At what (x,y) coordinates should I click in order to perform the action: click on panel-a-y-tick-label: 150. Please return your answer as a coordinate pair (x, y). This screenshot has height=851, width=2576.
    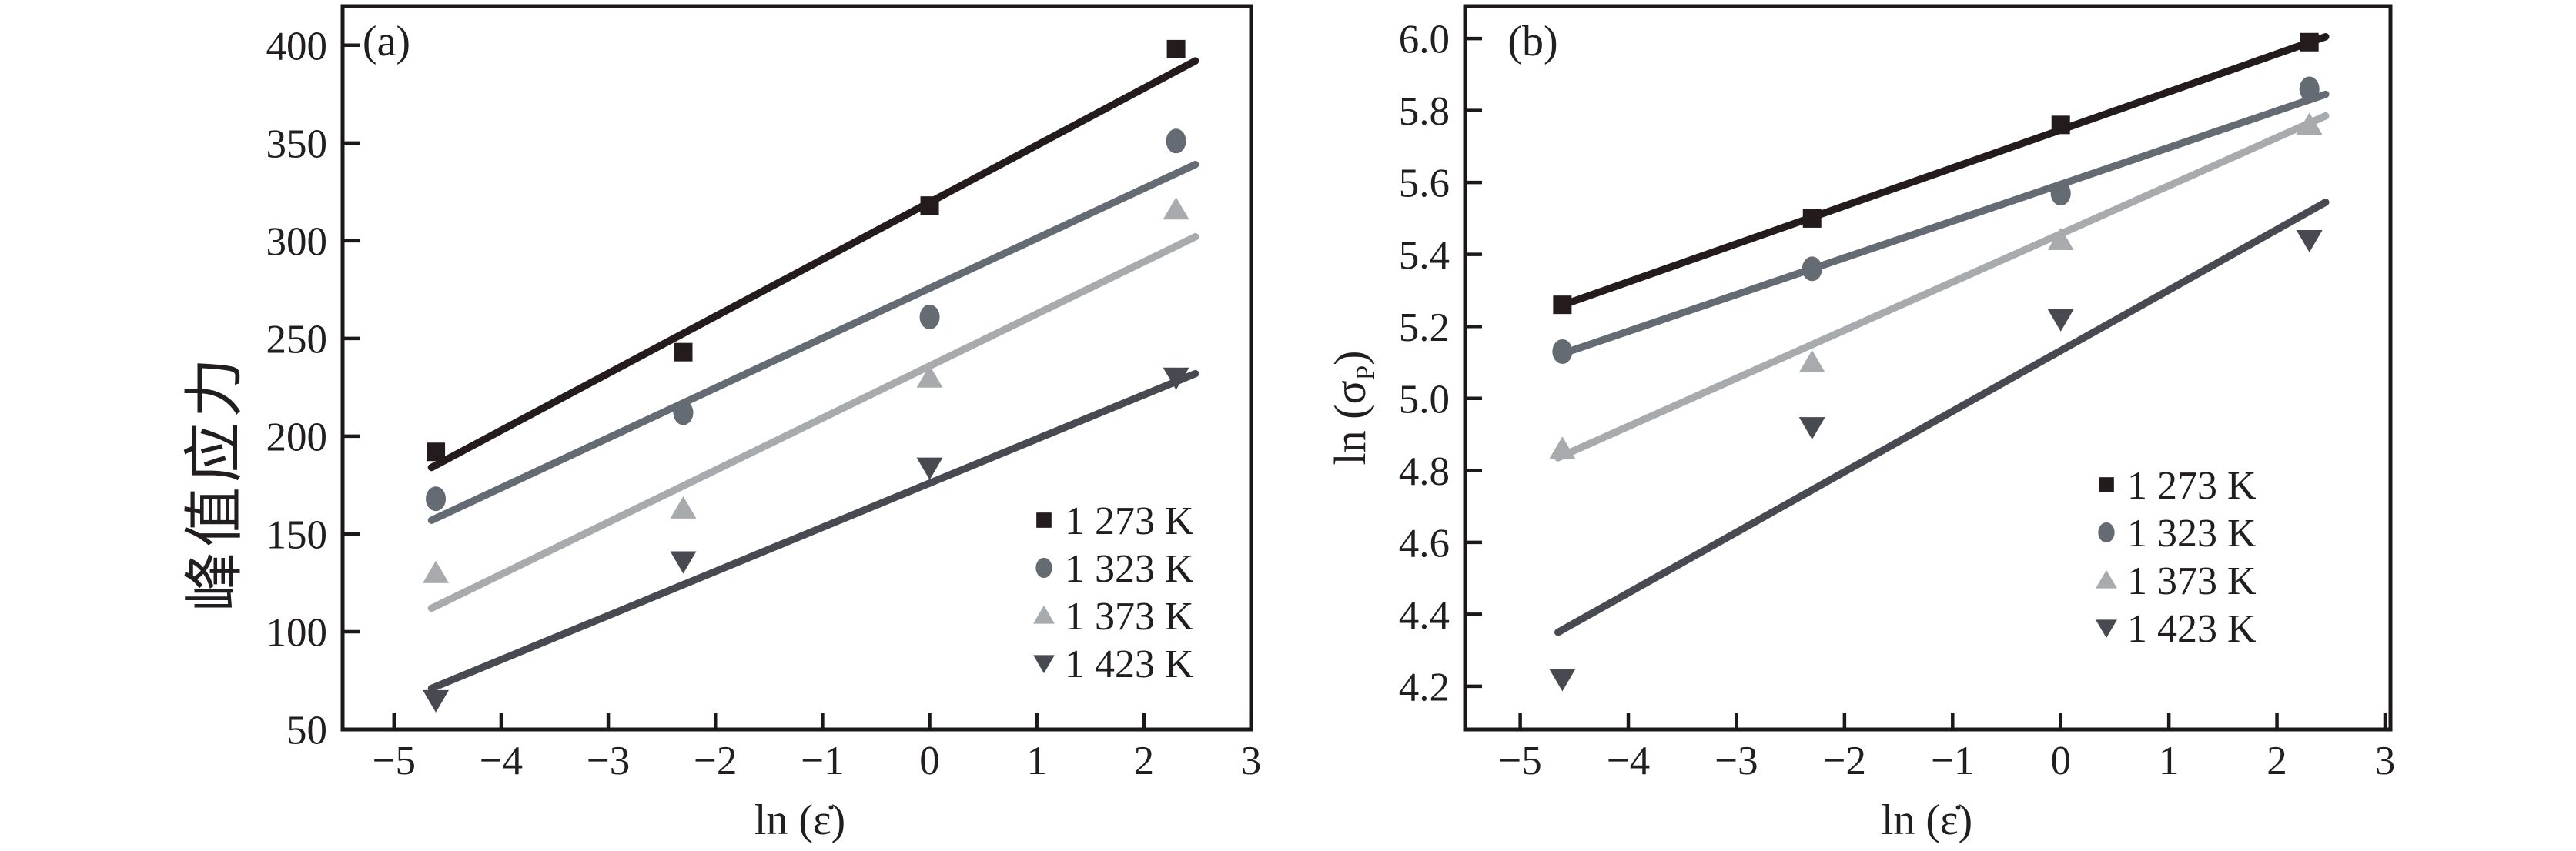
    Looking at the image, I should click on (297, 534).